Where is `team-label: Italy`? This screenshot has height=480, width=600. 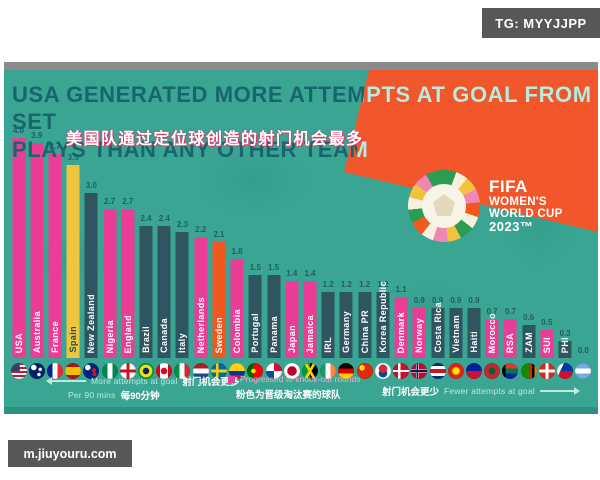
team-label: Italy is located at coordinates (182, 342).